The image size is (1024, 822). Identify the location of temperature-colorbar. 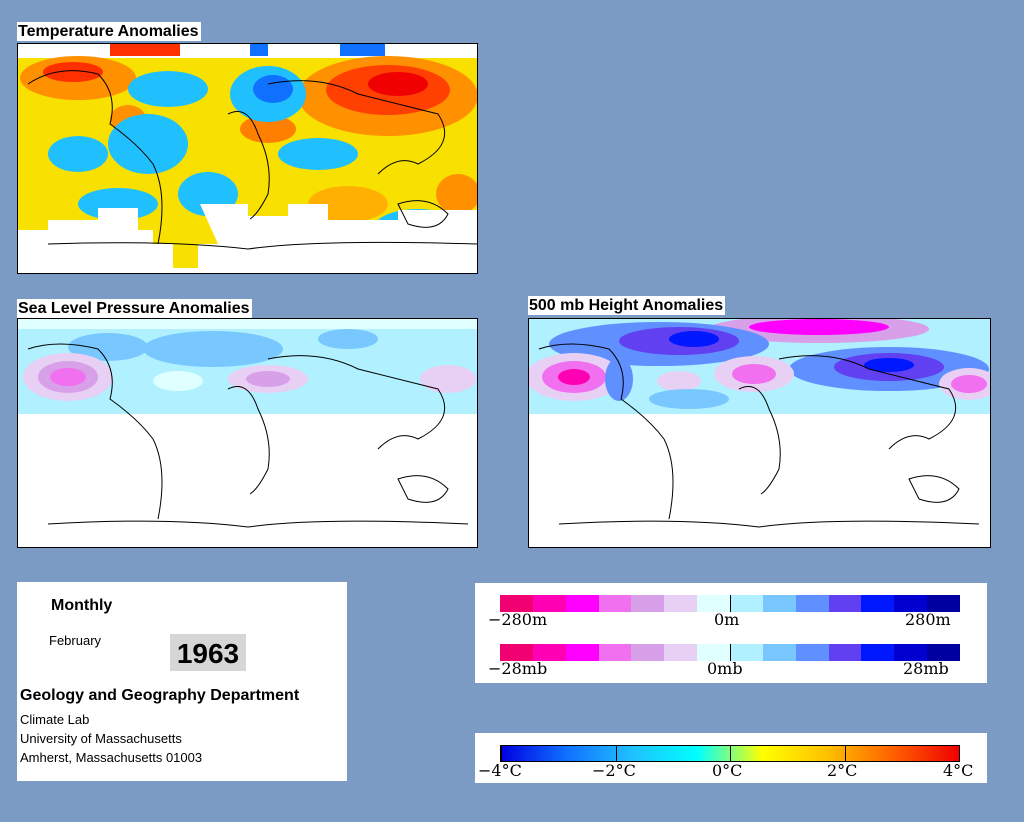
(730, 753).